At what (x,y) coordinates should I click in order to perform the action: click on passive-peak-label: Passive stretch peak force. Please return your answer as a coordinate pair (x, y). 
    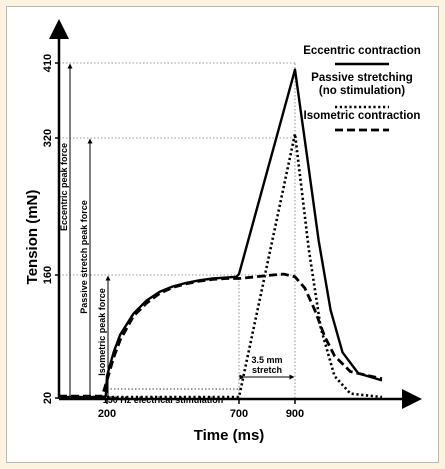
    Looking at the image, I should click on (84, 257).